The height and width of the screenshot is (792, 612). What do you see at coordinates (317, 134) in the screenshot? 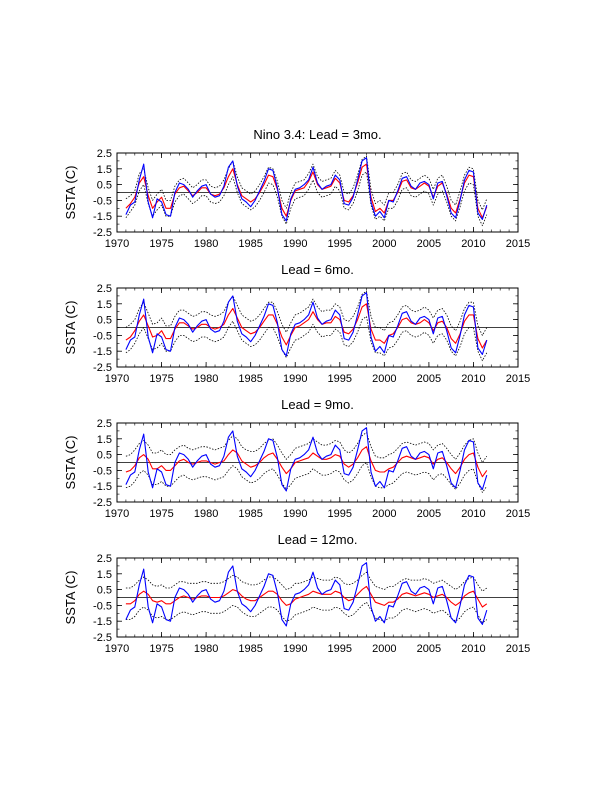
I see `chart-title: Nino 3.4: Lead = 3mo.` at bounding box center [317, 134].